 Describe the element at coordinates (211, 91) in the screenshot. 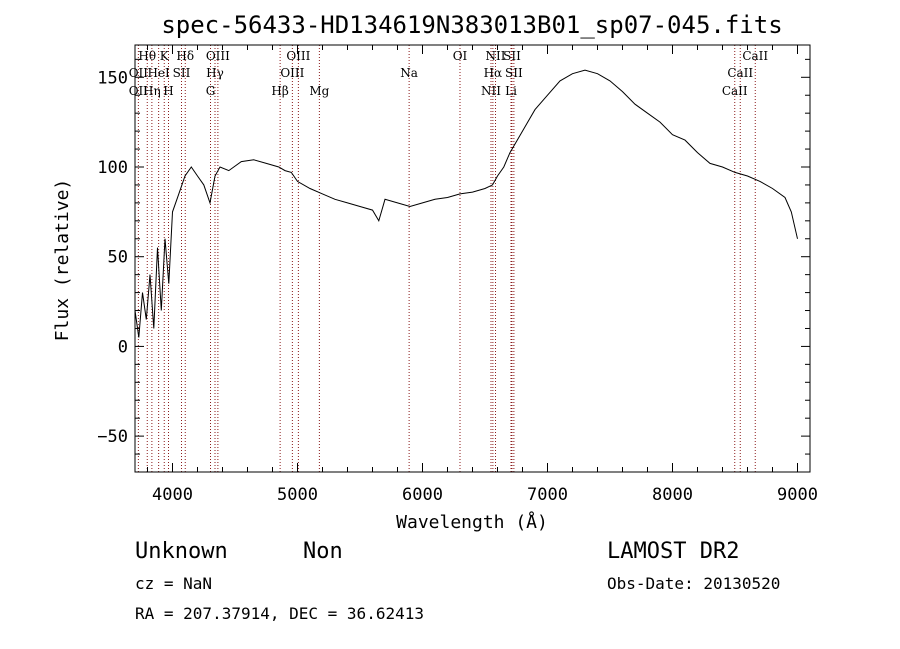

I see `spectral-line-label: G` at that location.